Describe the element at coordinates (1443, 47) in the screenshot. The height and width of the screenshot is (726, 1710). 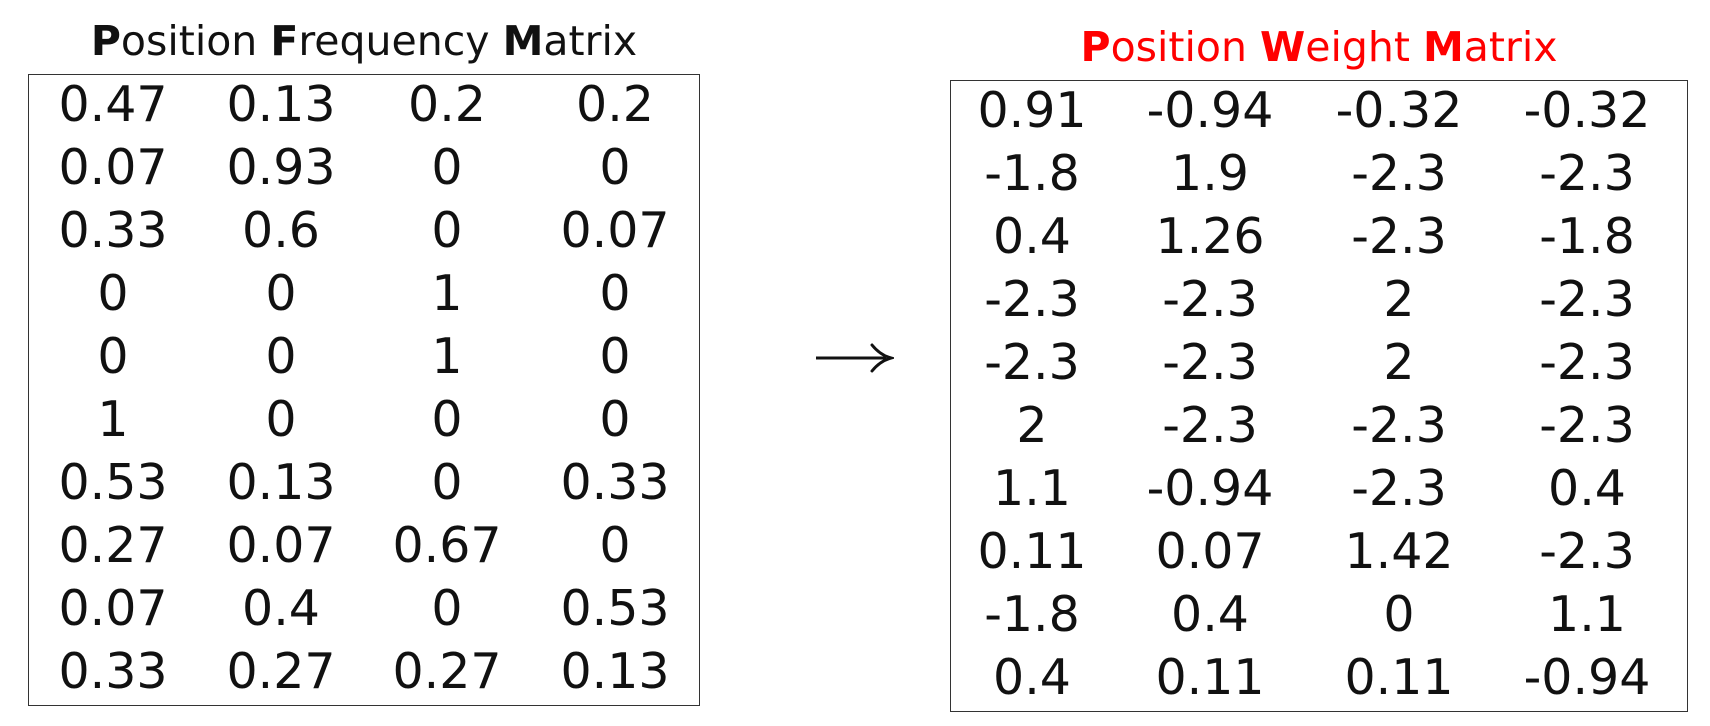
I see `pwm-title-initial-2: M` at that location.